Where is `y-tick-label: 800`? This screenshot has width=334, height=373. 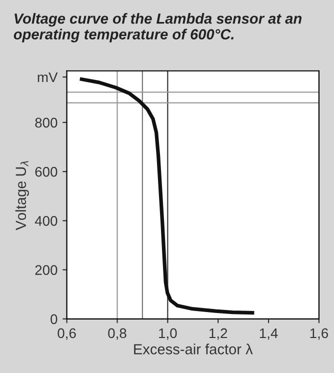
y-tick-label: 800 is located at coordinates (46, 123).